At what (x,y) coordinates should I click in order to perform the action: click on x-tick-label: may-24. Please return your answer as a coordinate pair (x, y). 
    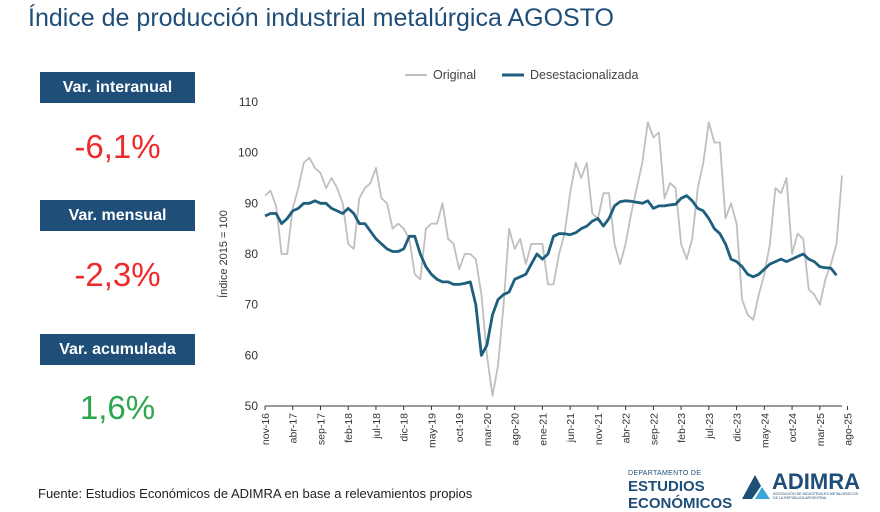
    Looking at the image, I should click on (765, 430).